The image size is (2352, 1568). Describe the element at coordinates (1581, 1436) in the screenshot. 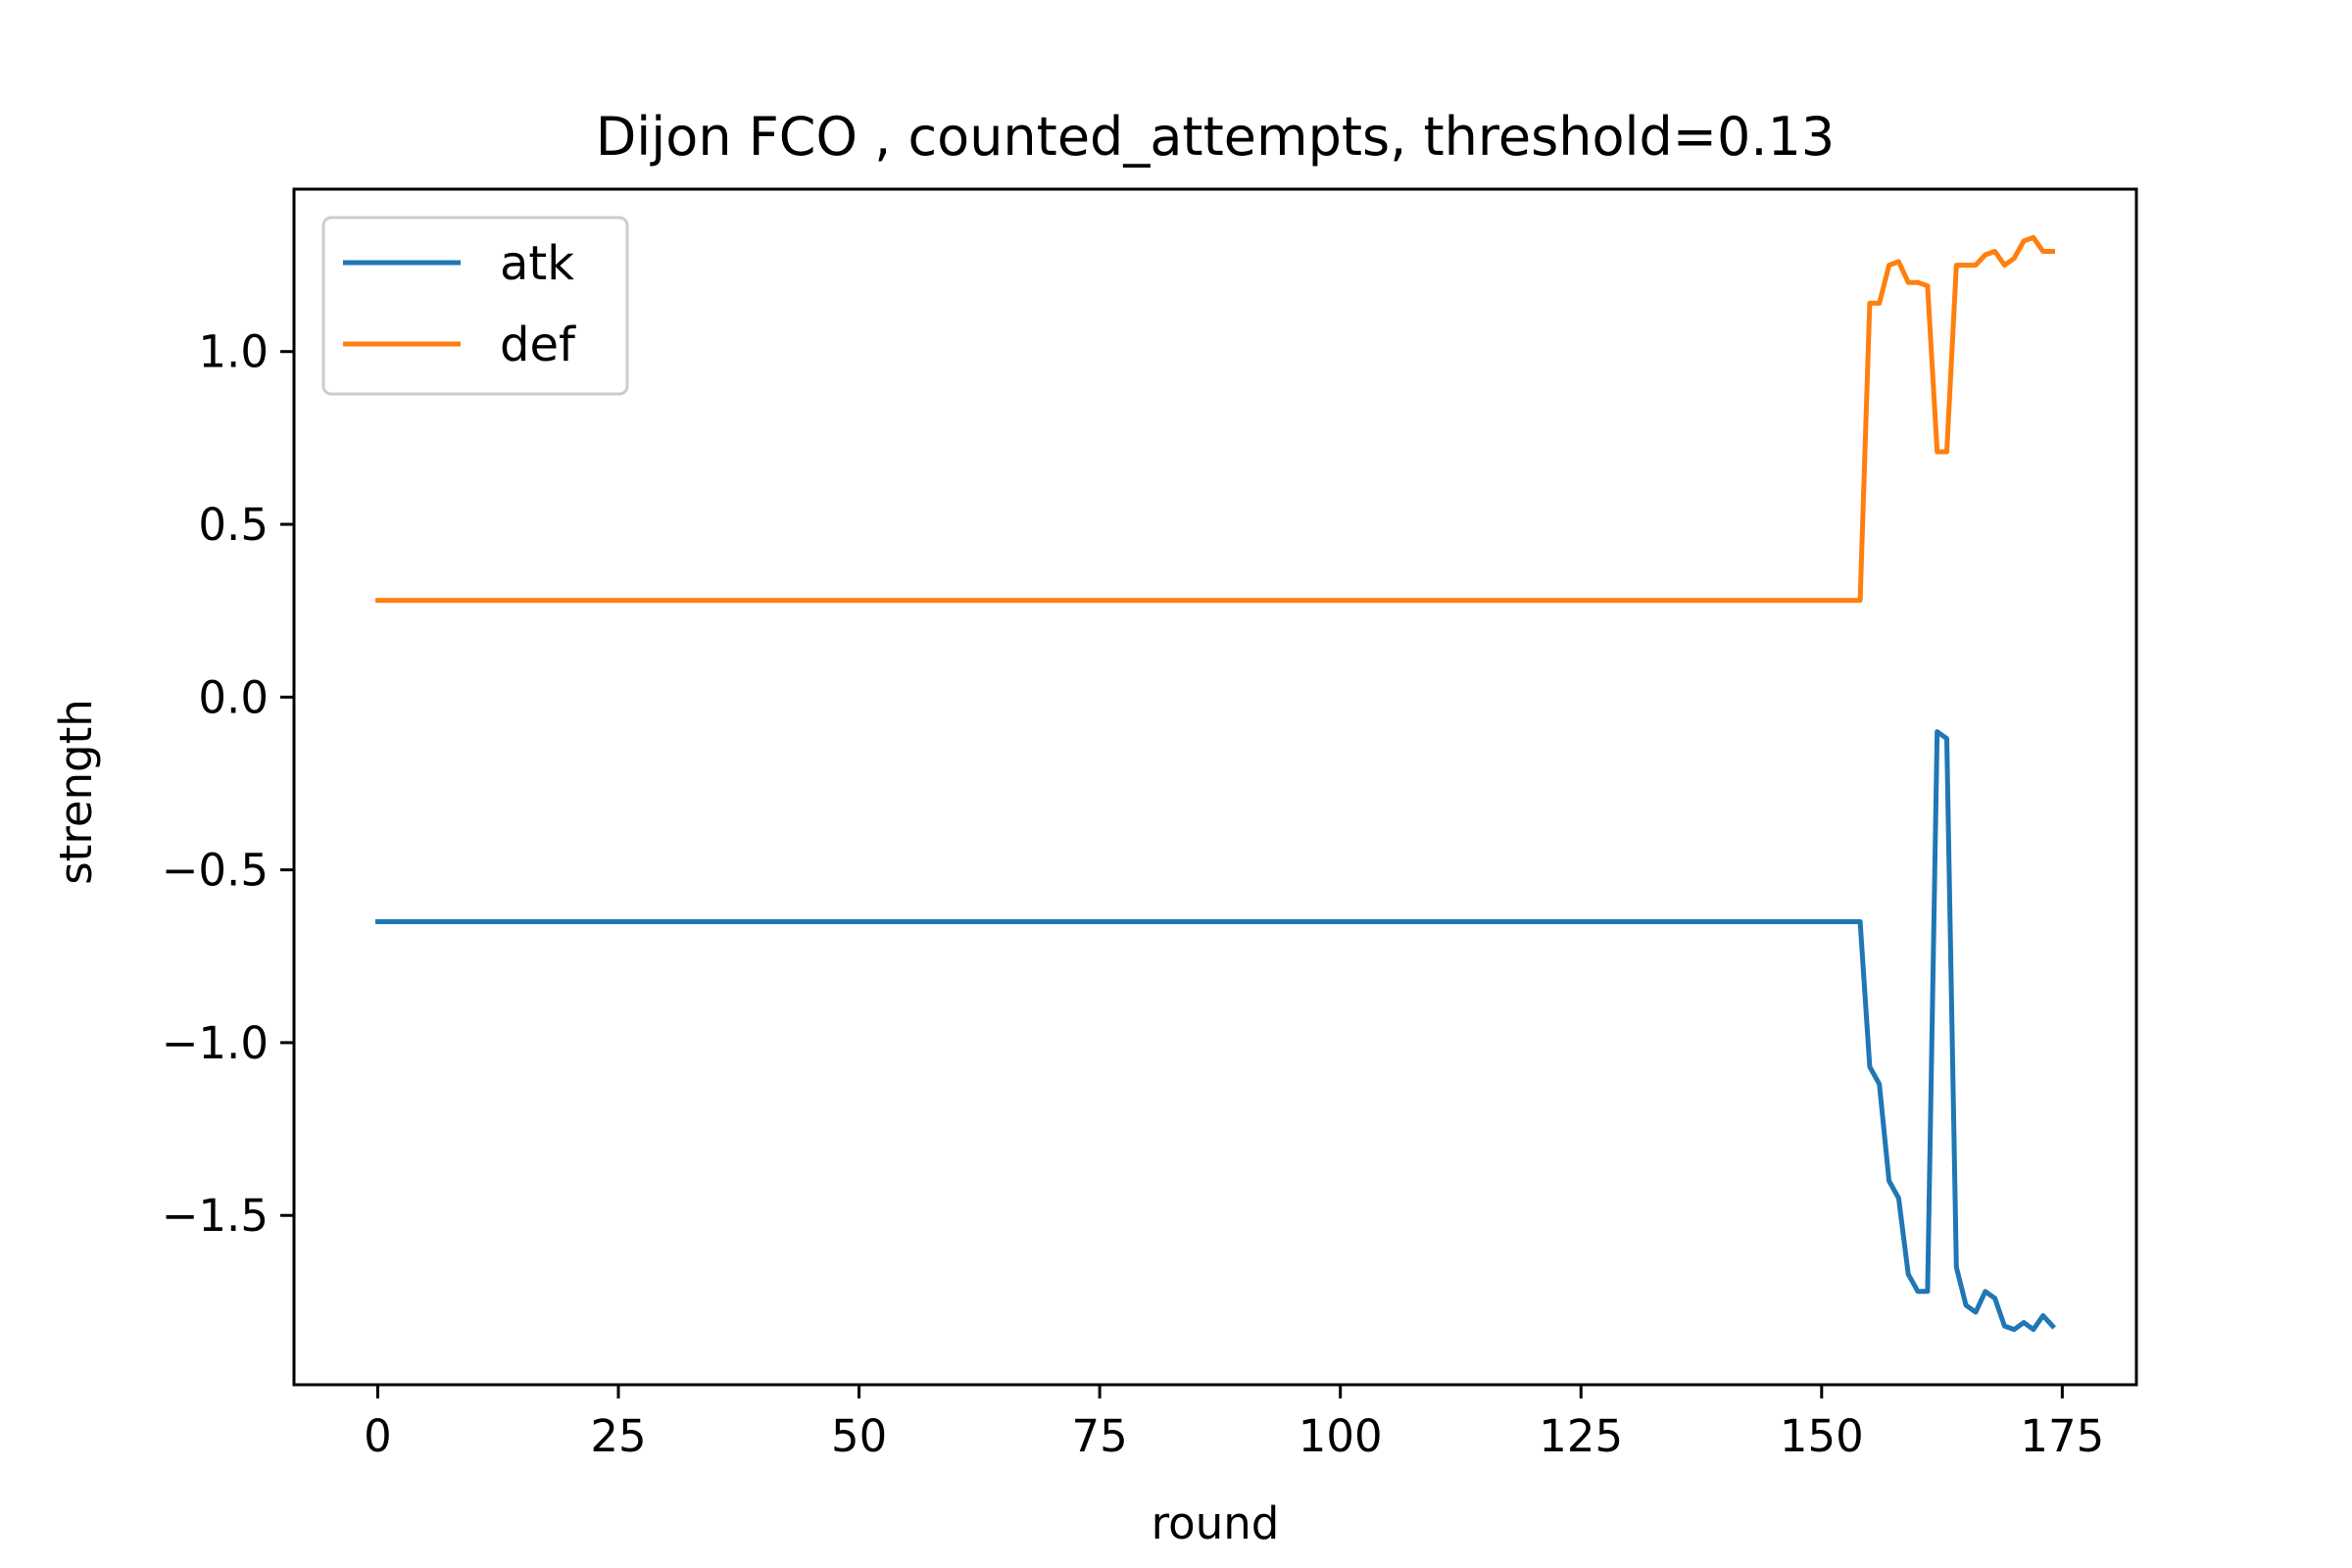

I see `x-tick-label: 125` at that location.